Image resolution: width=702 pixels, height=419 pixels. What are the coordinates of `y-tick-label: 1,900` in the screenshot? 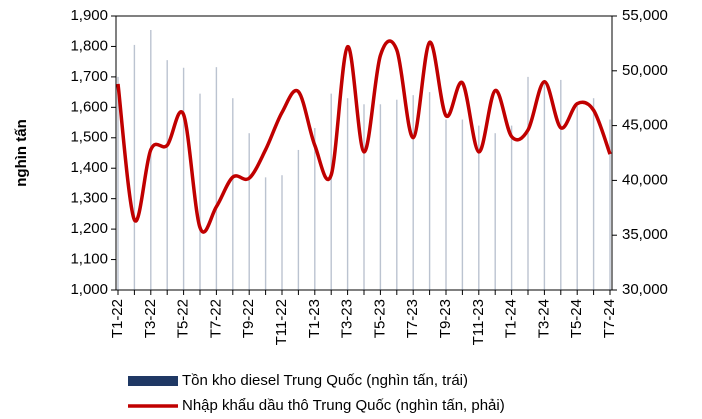 It's located at (89, 15).